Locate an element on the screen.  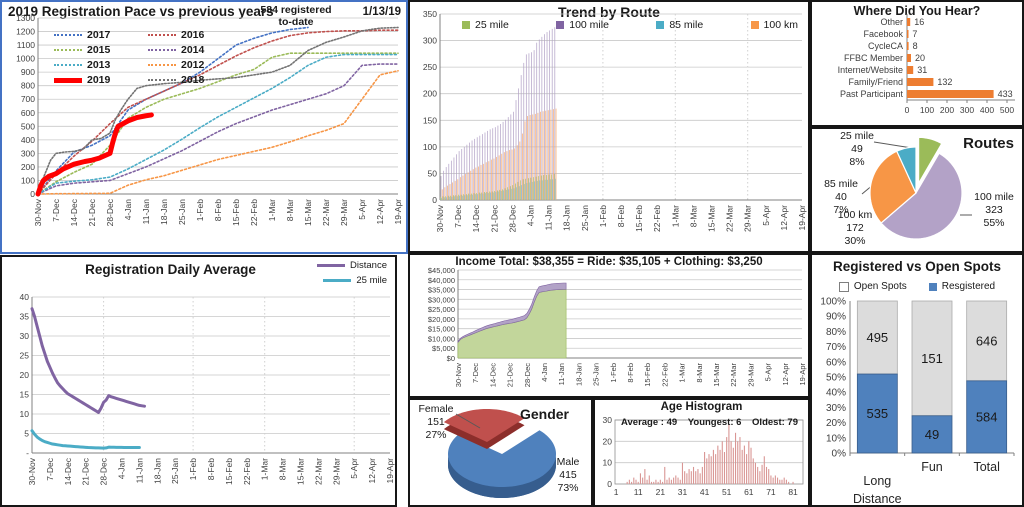
svg-text: $40,000 is located at coordinates (441, 280).